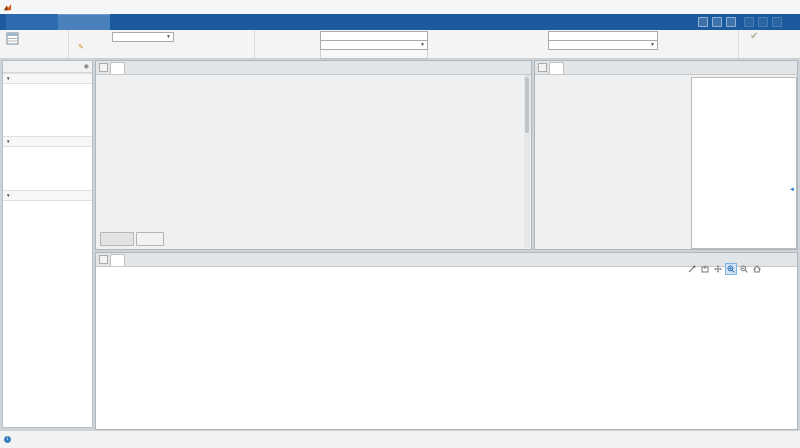 This screenshot has width=800, height=448. What do you see at coordinates (374, 45) in the screenshot?
I see `binning-method-select: ▼` at bounding box center [374, 45].